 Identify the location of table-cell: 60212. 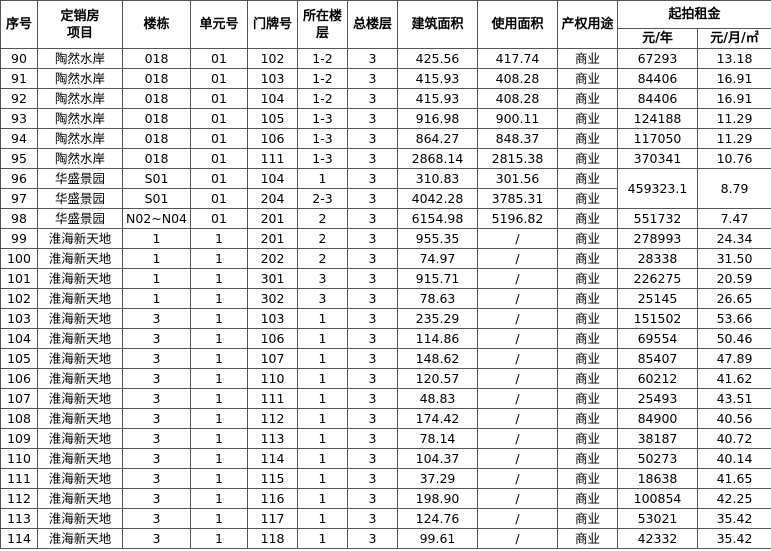
(657, 378).